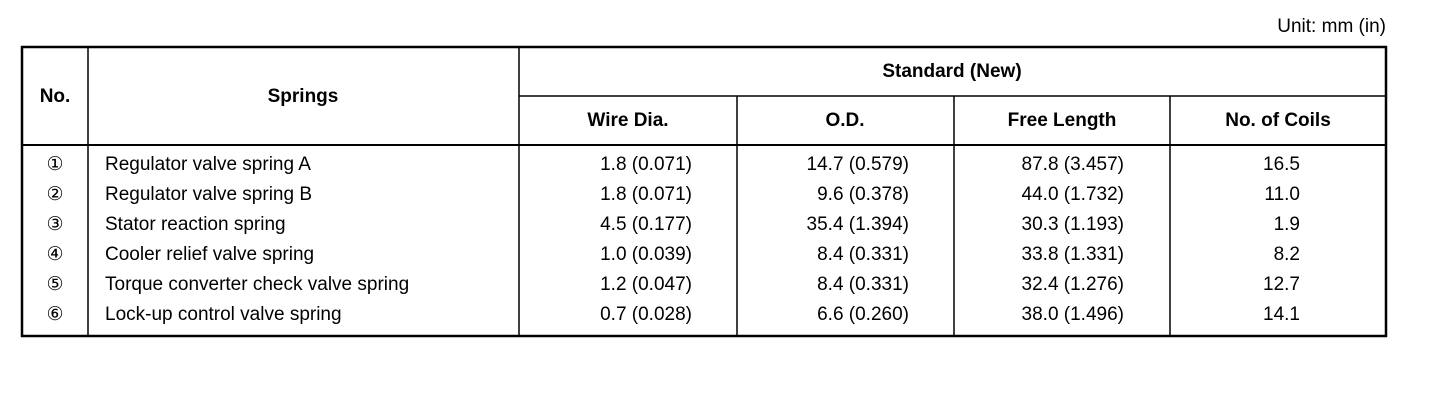 The width and height of the screenshot is (1456, 406). What do you see at coordinates (627, 120) in the screenshot?
I see `header-cell: Wire Dia.` at bounding box center [627, 120].